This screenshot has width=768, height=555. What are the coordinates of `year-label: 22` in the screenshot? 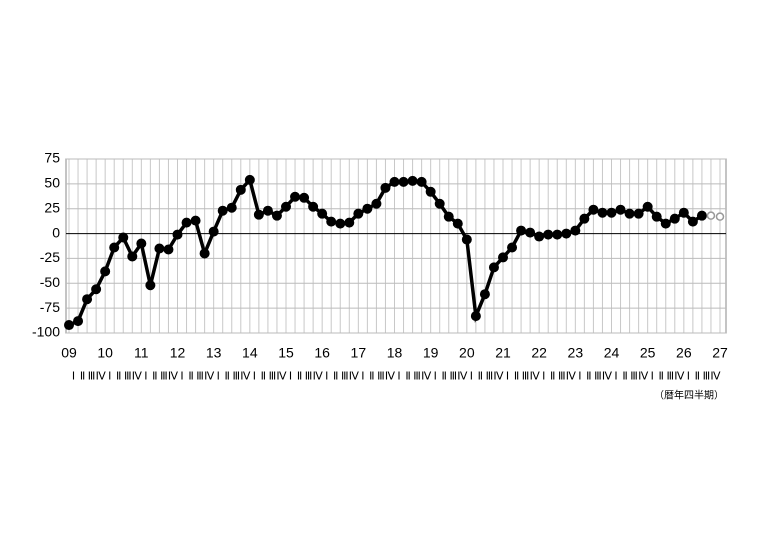 It's located at (539, 353).